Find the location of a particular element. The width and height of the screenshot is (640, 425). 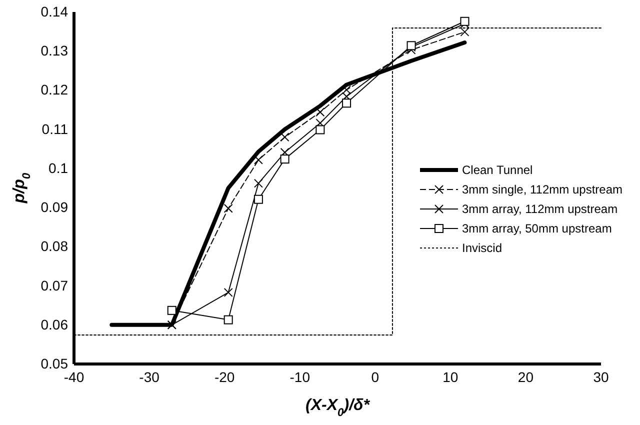

x-tick-label: 20 is located at coordinates (526, 376).